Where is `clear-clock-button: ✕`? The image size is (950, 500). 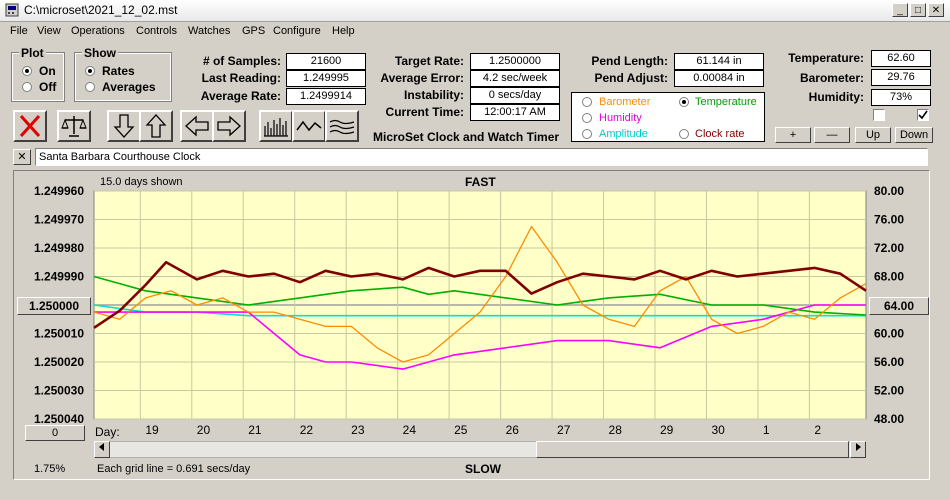
clear-clock-button: ✕ is located at coordinates (22, 157).